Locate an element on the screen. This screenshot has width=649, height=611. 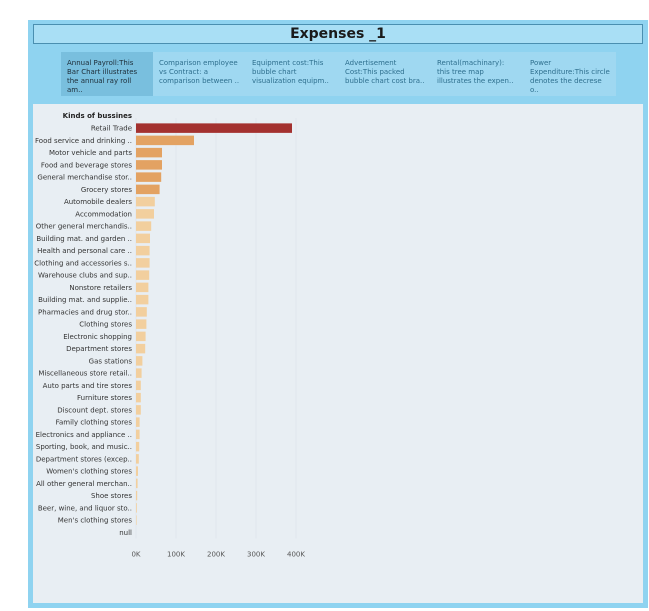
x-tick-label: 300K is located at coordinates (256, 555).